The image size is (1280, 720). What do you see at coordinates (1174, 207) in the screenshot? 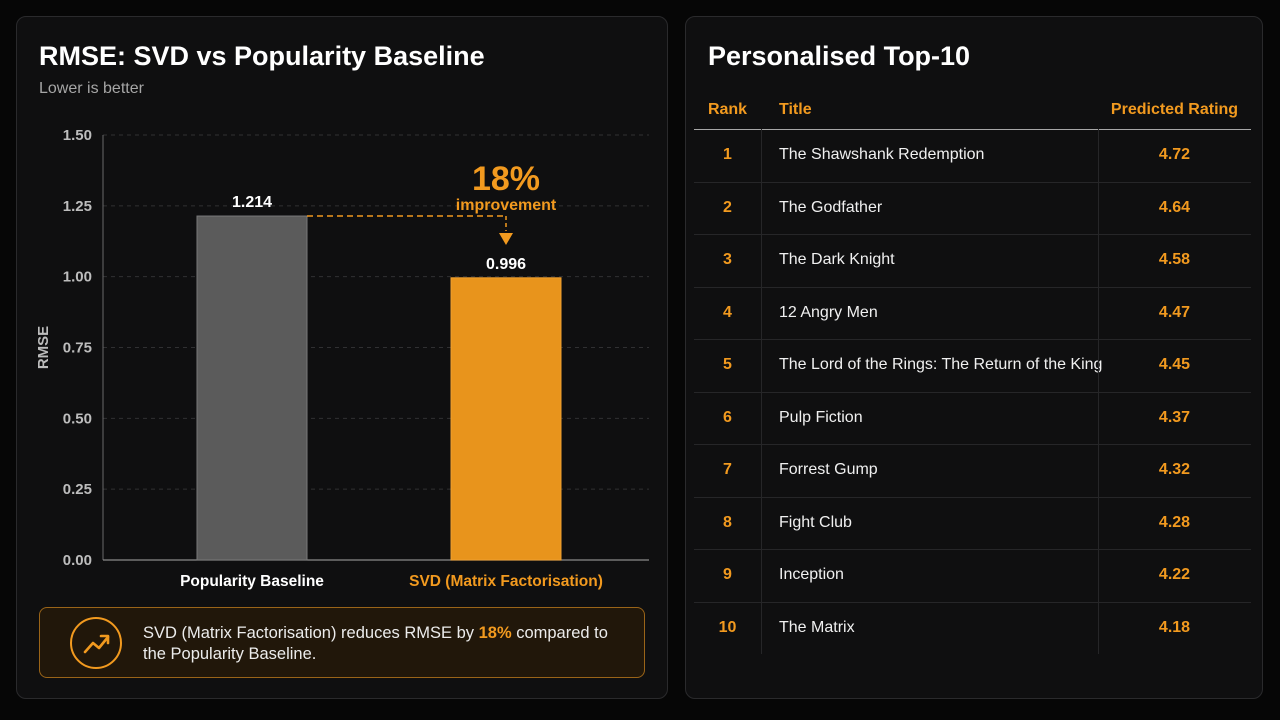
I see `row-rating: 4.64` at bounding box center [1174, 207].